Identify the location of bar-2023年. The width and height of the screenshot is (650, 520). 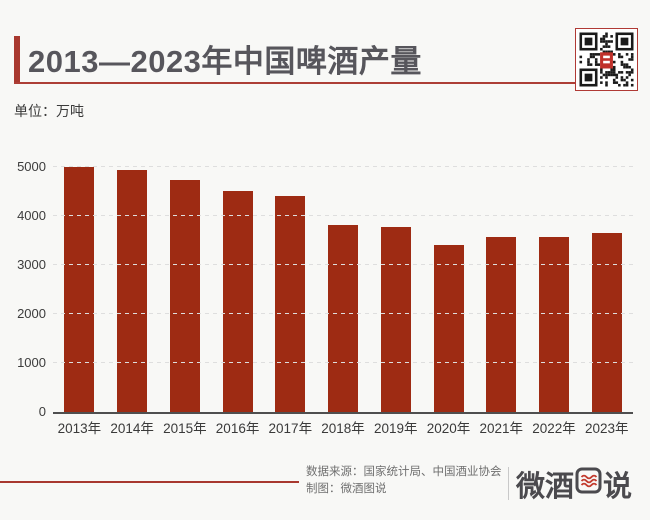
(606, 322).